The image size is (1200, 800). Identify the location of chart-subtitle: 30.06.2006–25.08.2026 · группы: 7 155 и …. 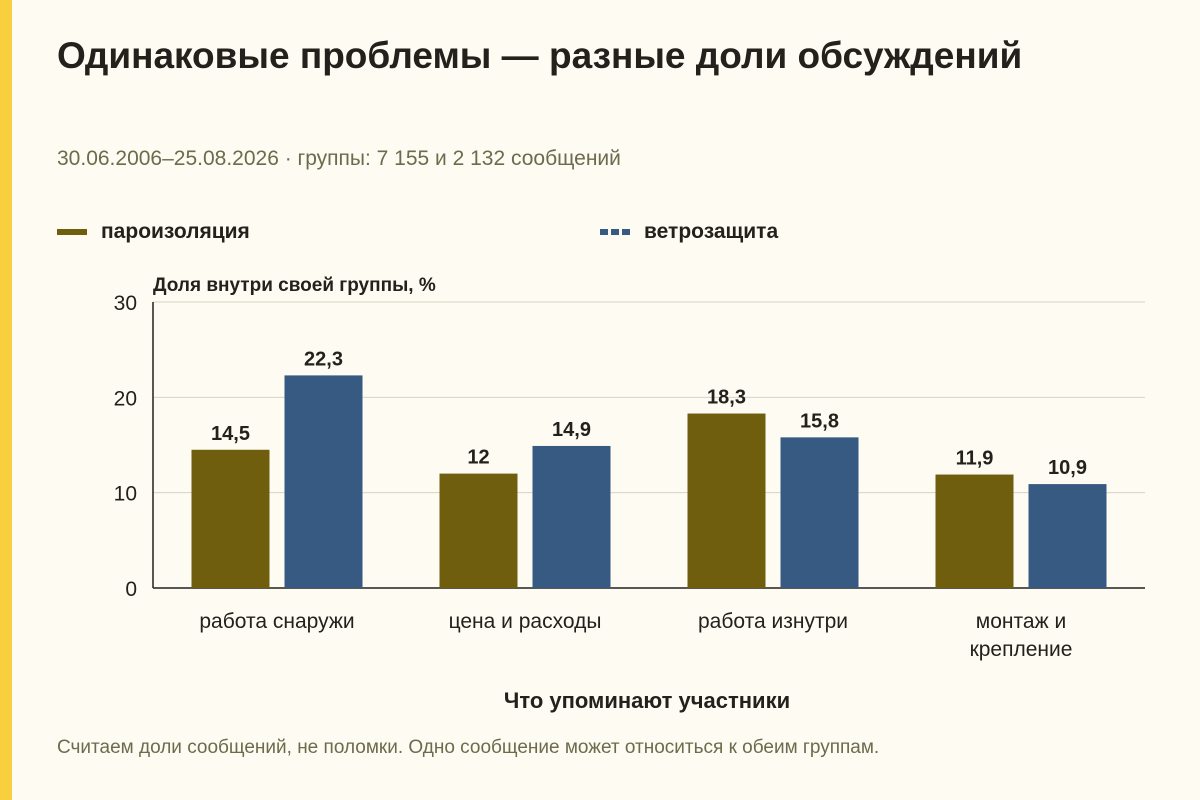
(339, 158).